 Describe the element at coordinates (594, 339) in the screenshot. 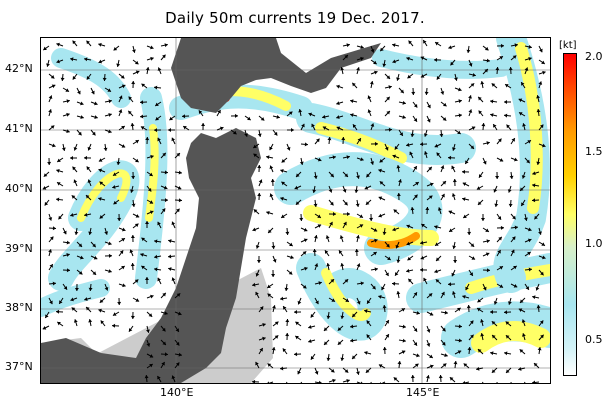

I see `colorbar-tick-0-5: 0.5` at that location.